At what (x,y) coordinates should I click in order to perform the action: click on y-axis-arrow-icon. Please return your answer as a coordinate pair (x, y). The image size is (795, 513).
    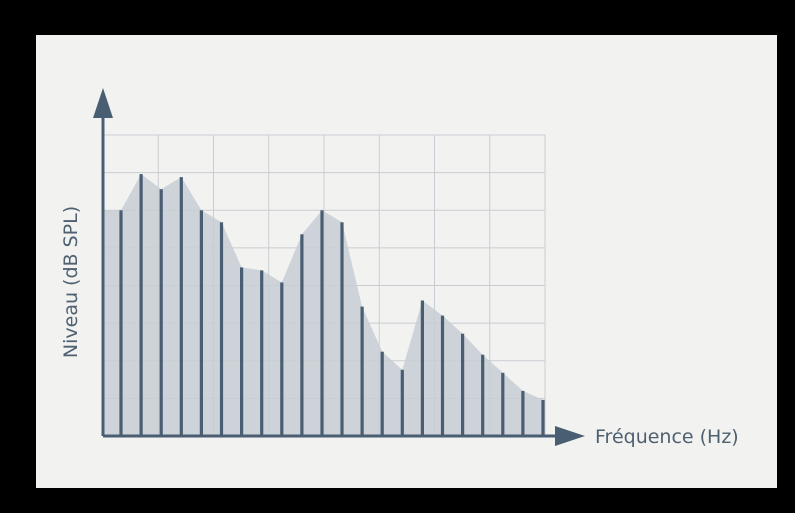
    Looking at the image, I should click on (103, 103).